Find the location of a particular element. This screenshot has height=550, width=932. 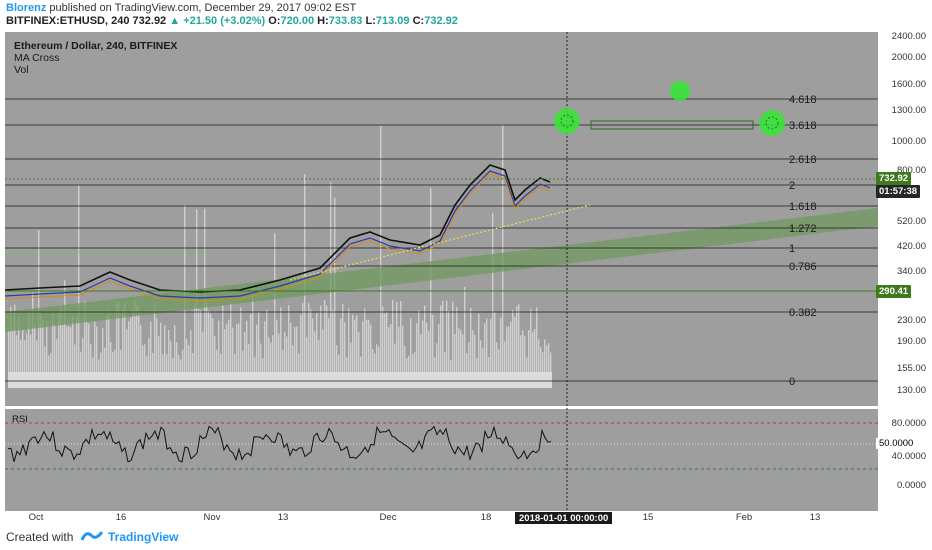

yellow-trendline is located at coordinates (440, 242).